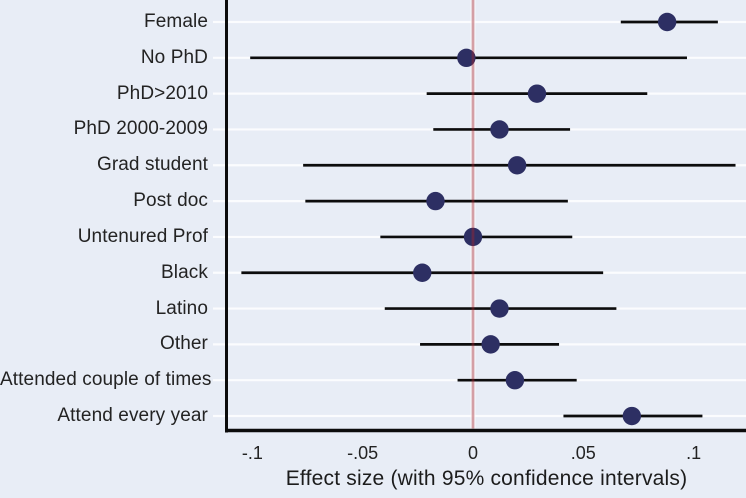 The width and height of the screenshot is (746, 498). I want to click on x-tick-label: 0, so click(472, 453).